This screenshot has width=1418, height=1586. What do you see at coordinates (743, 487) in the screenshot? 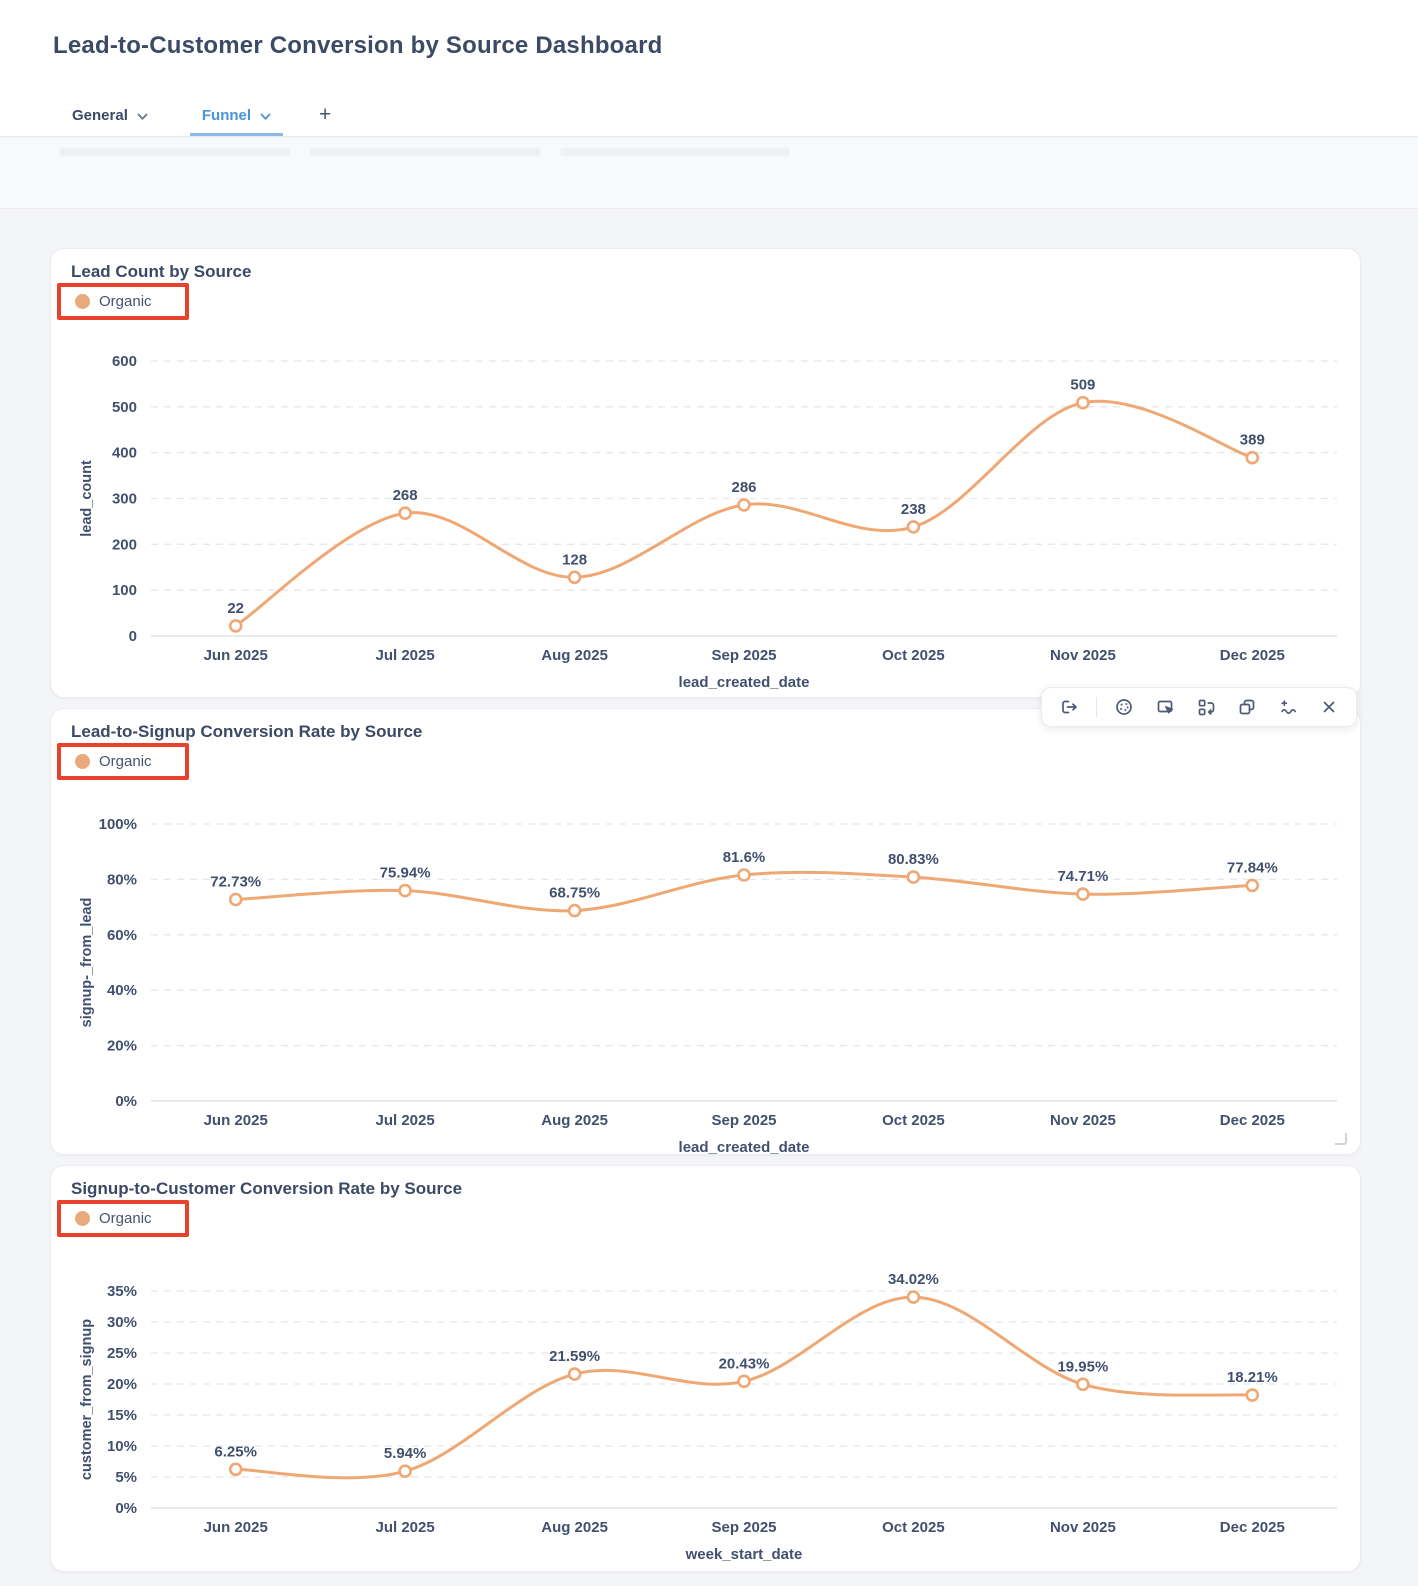
I see `svg-text: 286` at bounding box center [743, 487].